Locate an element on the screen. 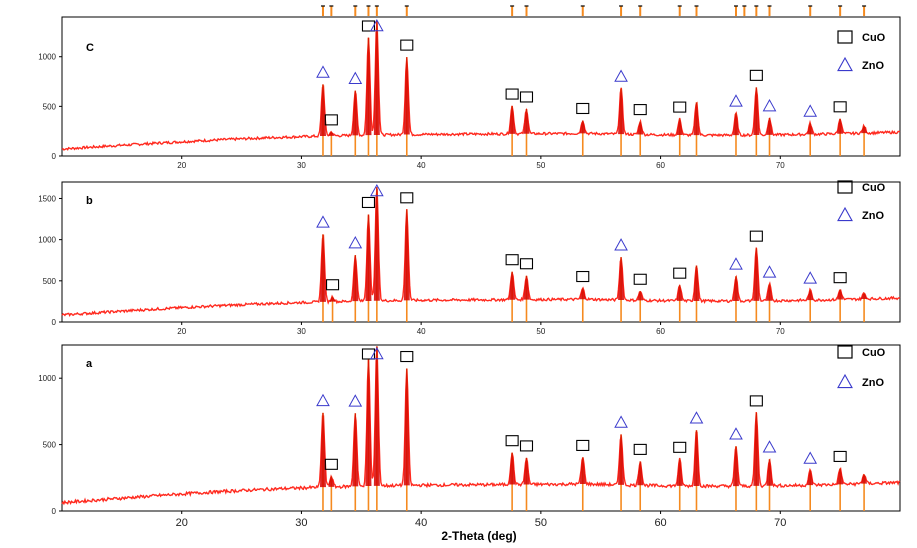 The width and height of the screenshot is (917, 548). y-tick-label: 1000 is located at coordinates (47, 57).